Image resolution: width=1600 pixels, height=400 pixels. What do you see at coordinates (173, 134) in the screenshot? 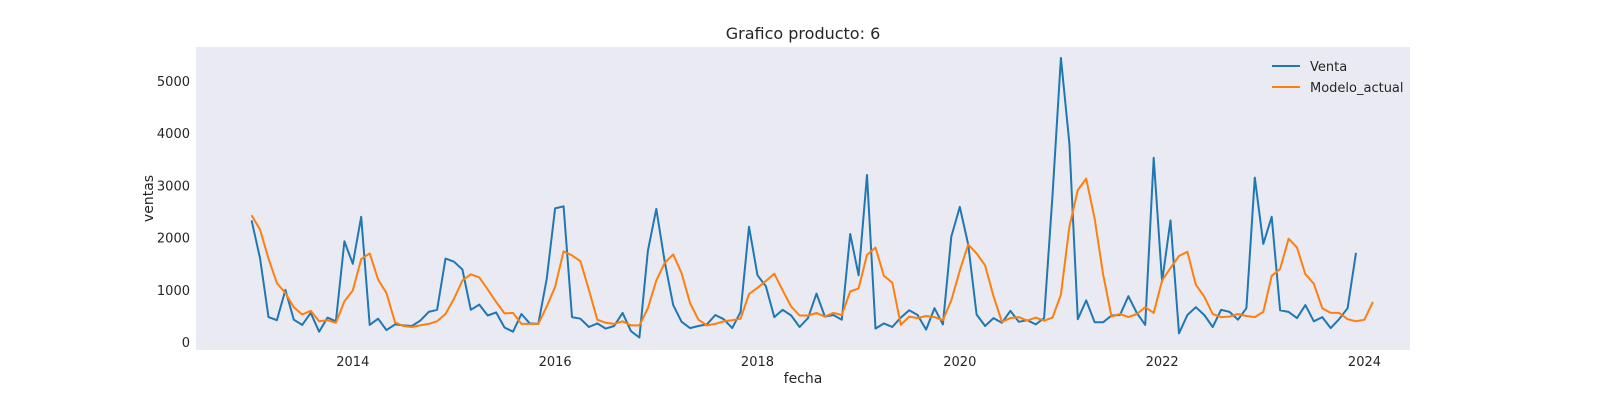
I see `y-tick-label: 4000` at bounding box center [173, 134].